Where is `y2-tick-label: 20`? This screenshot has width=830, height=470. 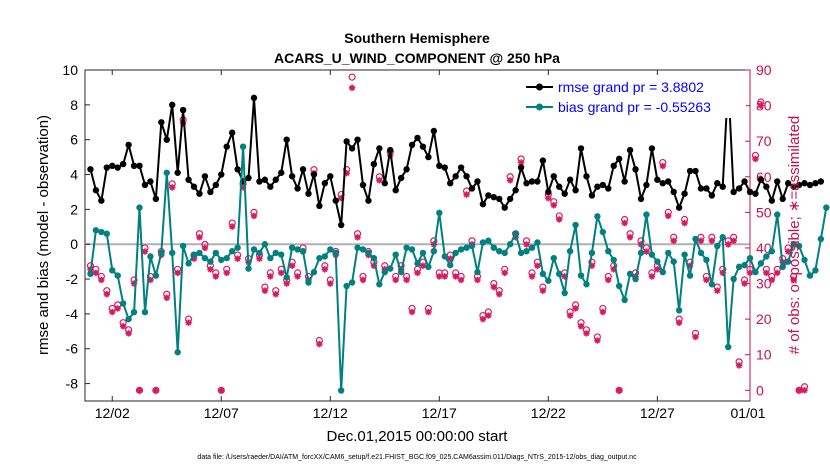
y2-tick-label: 20 is located at coordinates (764, 319).